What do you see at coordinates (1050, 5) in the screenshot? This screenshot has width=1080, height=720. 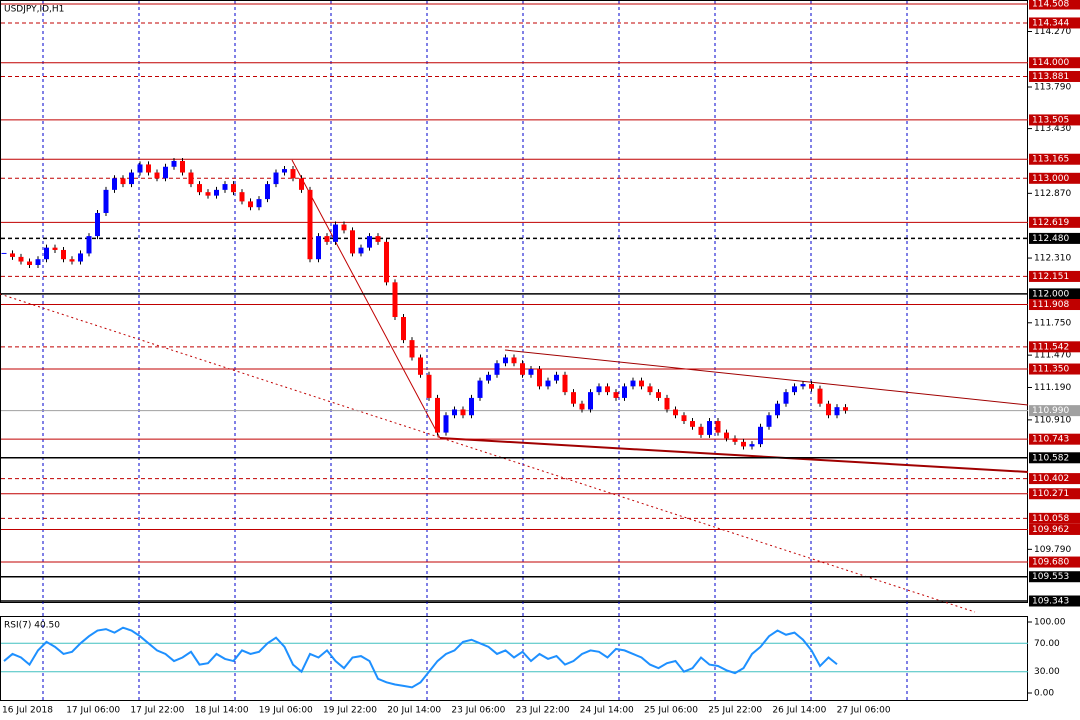 I see `level-label: 114.508` at bounding box center [1050, 5].